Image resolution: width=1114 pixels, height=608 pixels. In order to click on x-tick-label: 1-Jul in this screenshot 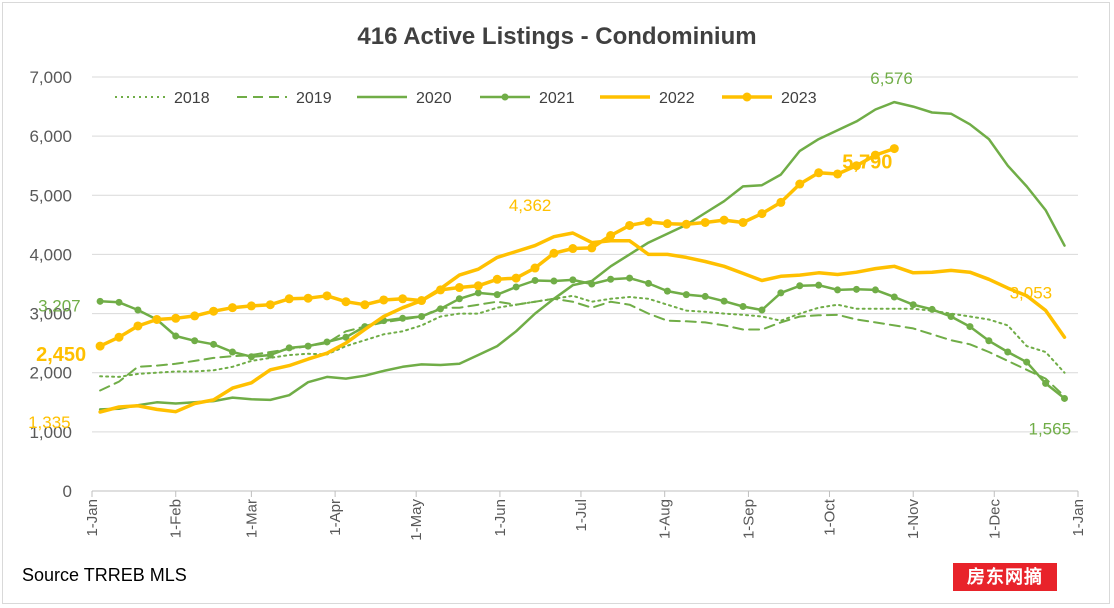, I will do `click(581, 515)`.